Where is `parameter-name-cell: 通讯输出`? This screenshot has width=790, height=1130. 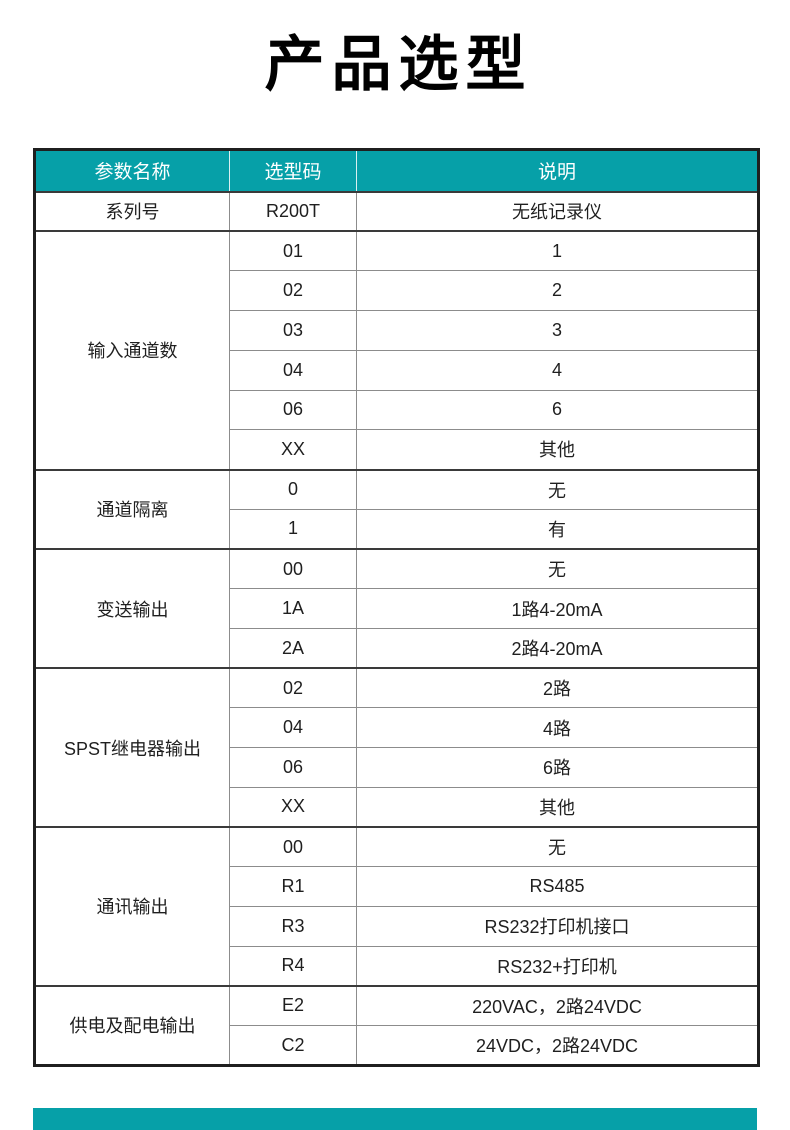
parameter-name-cell: 通讯输出 is located at coordinates (132, 906).